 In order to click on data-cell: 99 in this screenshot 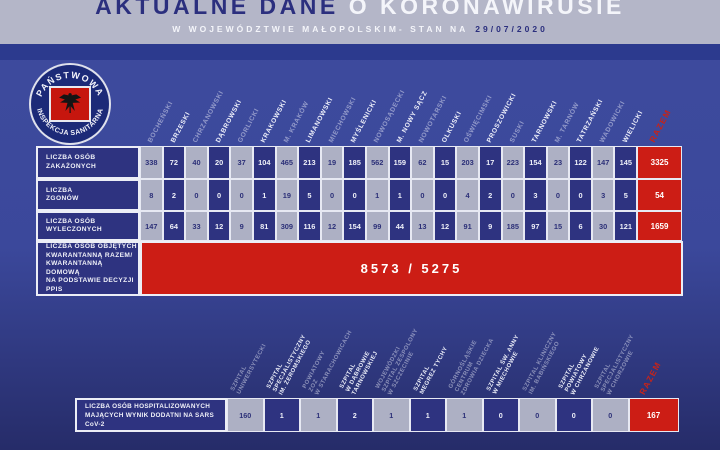, I will do `click(377, 226)`.